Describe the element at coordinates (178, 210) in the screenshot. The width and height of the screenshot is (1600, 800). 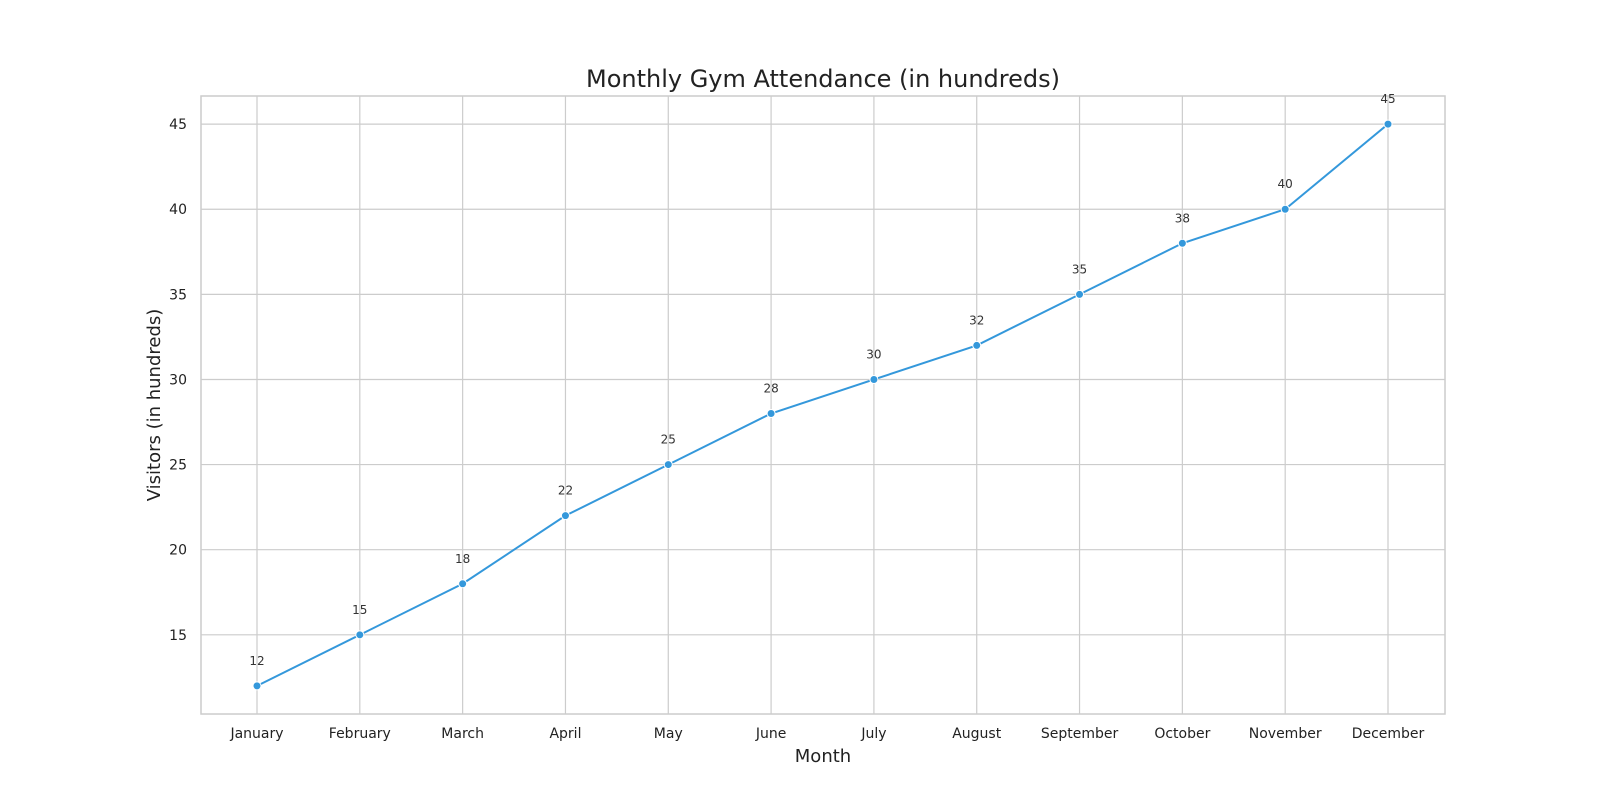
I see `y-tick-label: 40` at that location.